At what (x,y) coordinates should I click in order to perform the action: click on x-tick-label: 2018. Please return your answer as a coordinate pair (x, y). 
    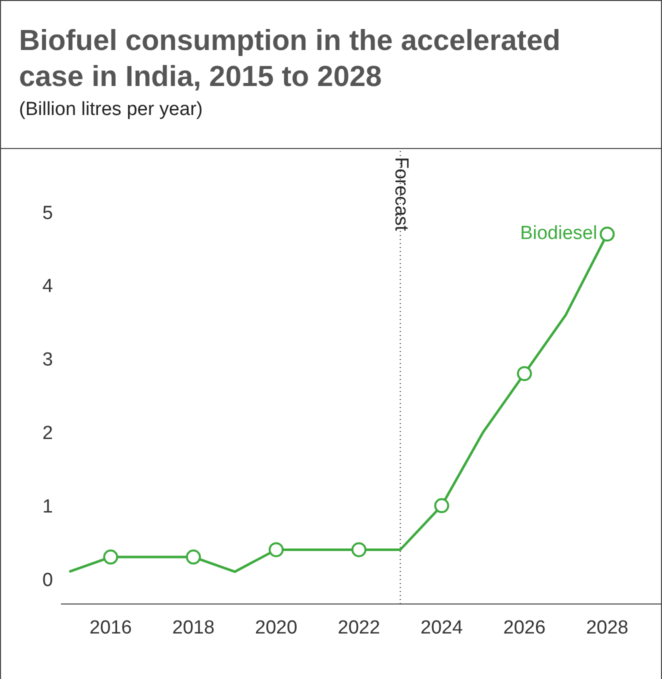
    Looking at the image, I should click on (193, 627).